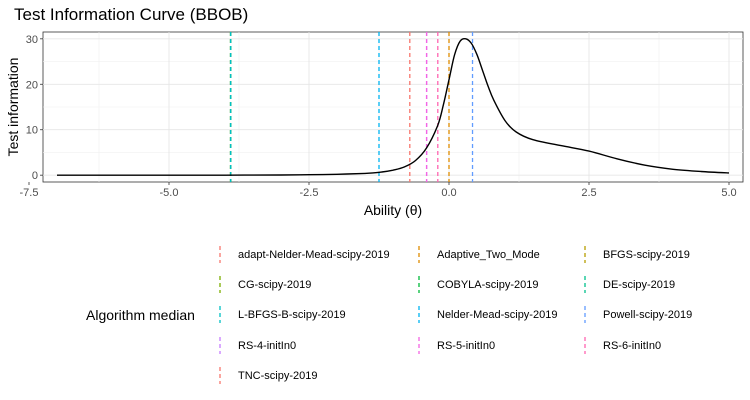 This screenshot has width=750, height=400. I want to click on y-tick-label: 0, so click(35, 176).